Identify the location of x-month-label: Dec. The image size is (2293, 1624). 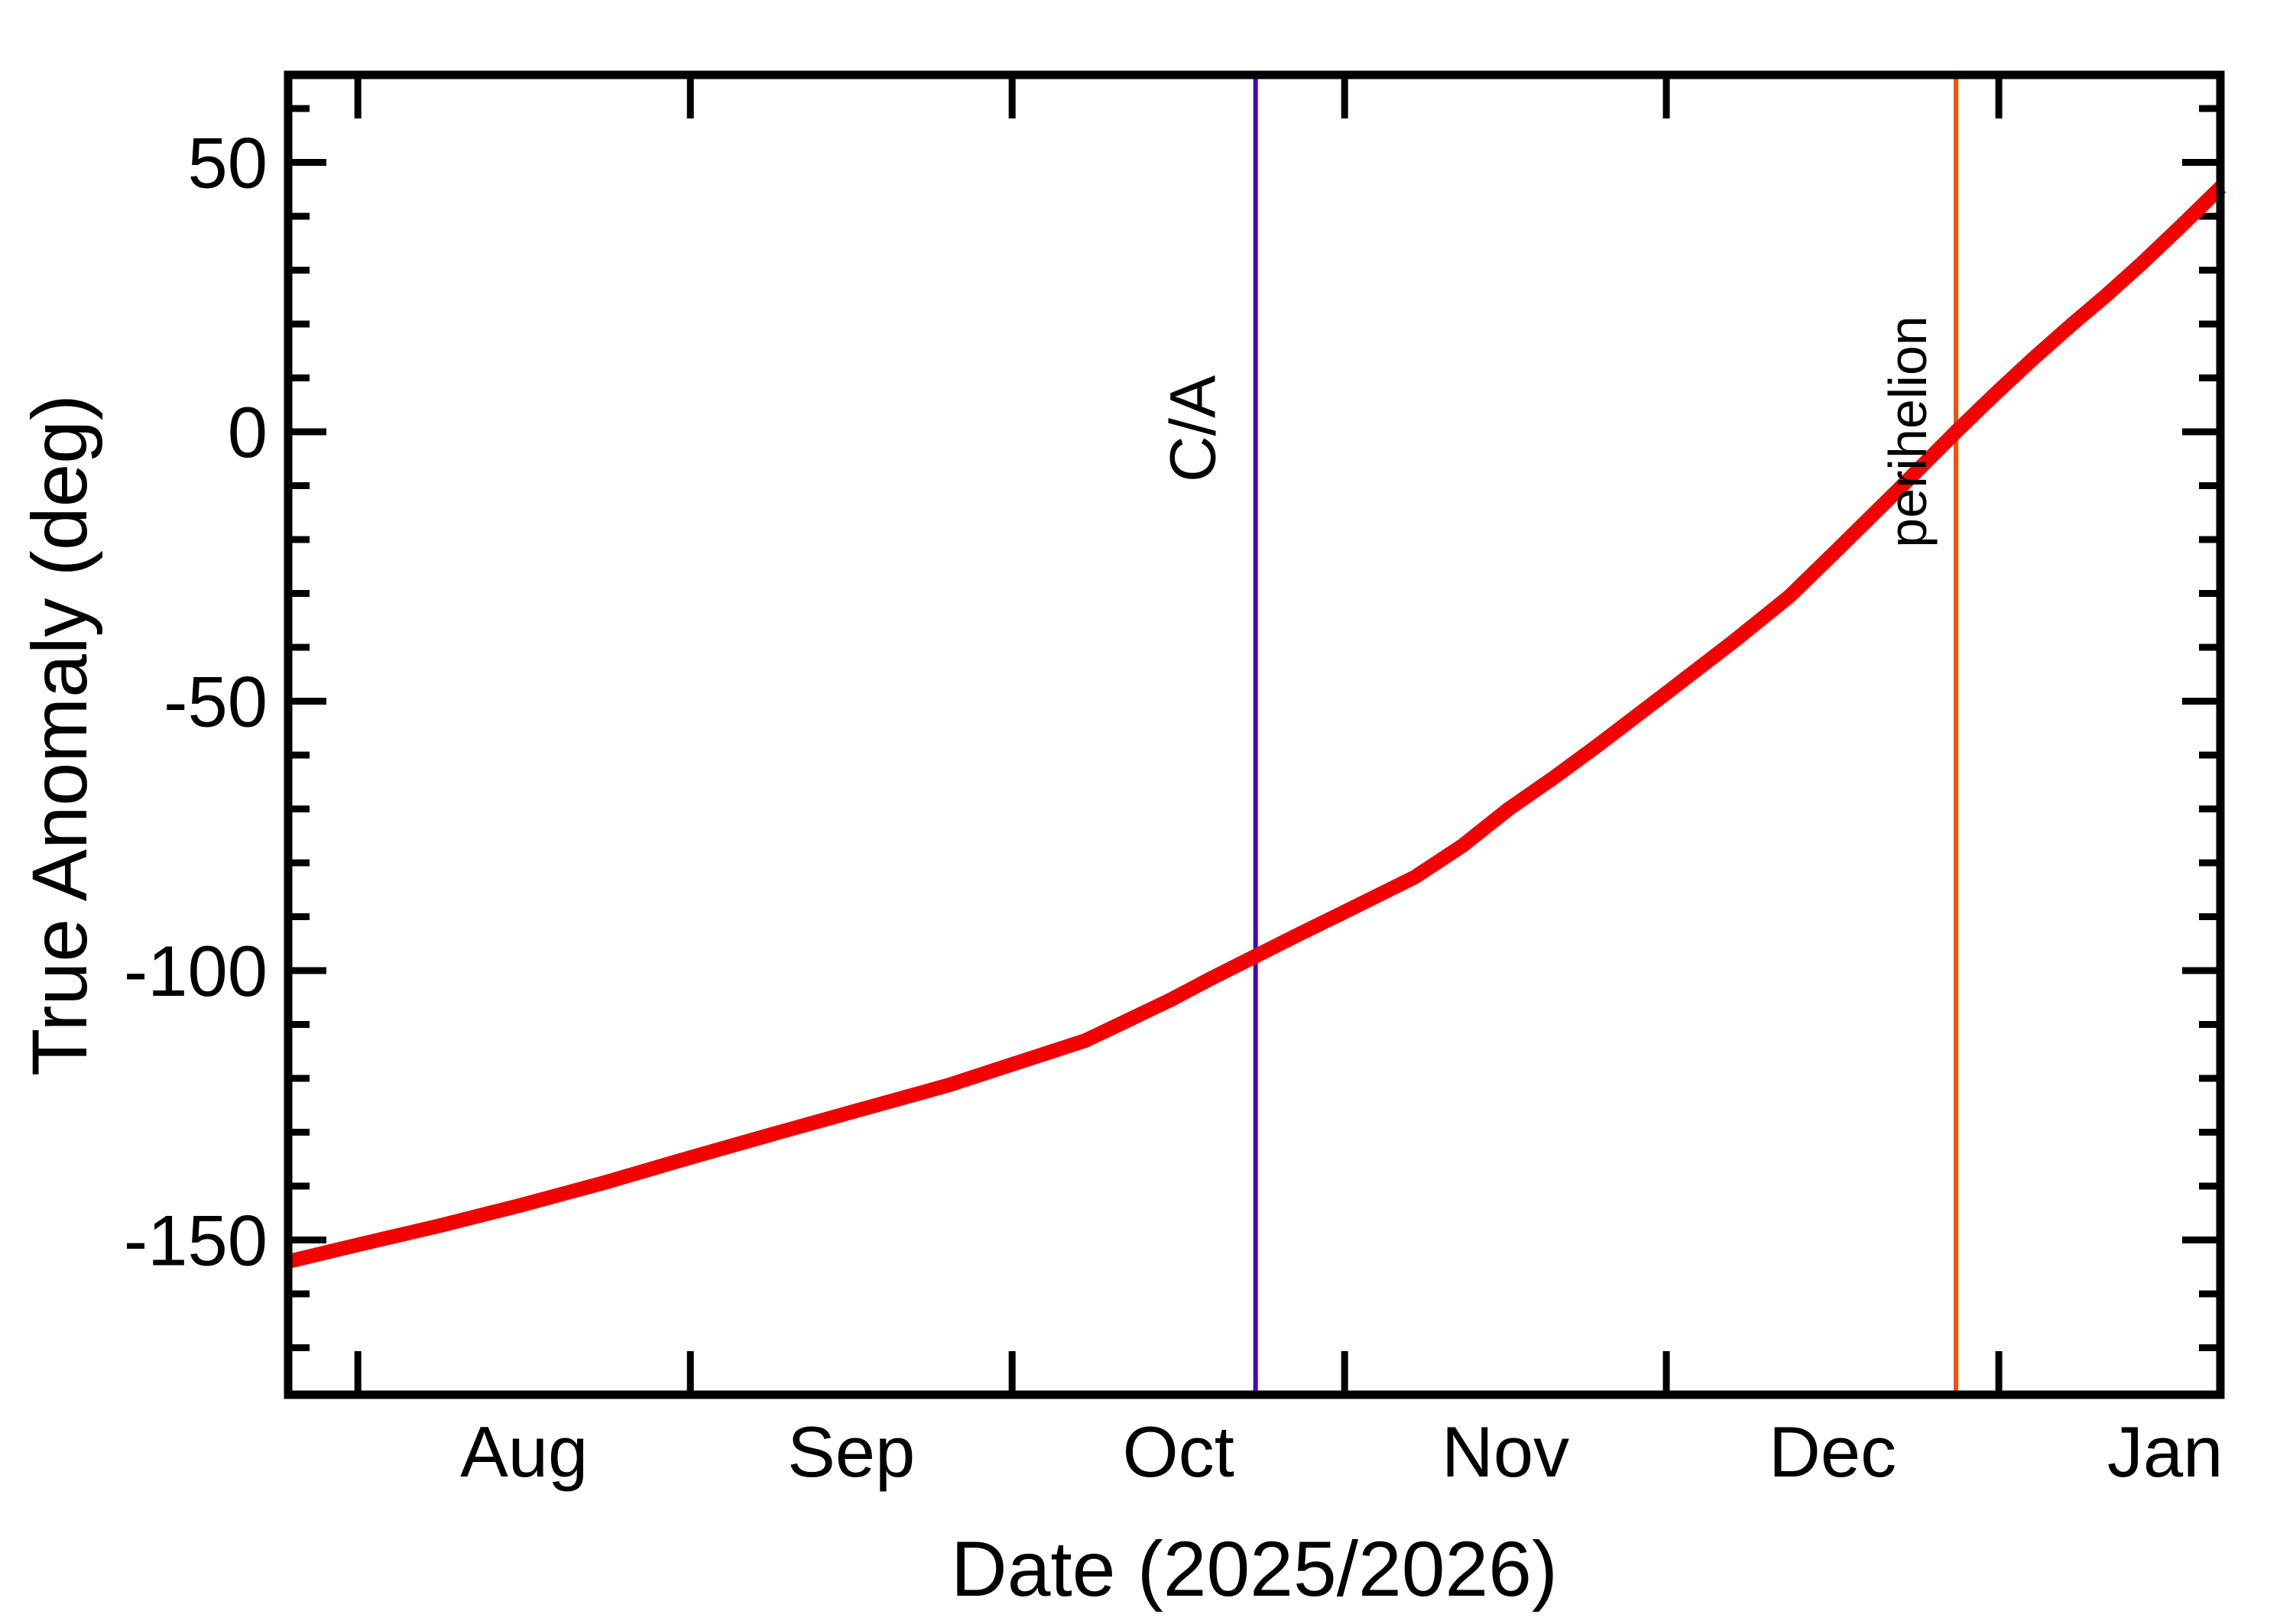
(1832, 1452).